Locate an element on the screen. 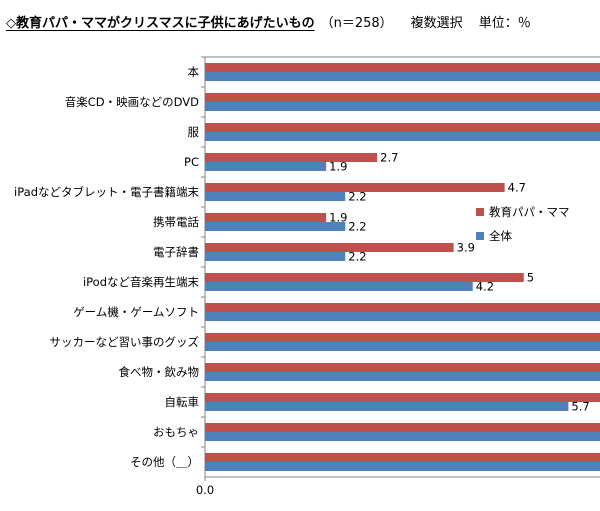  legend-swatch-zentai is located at coordinates (480, 236).